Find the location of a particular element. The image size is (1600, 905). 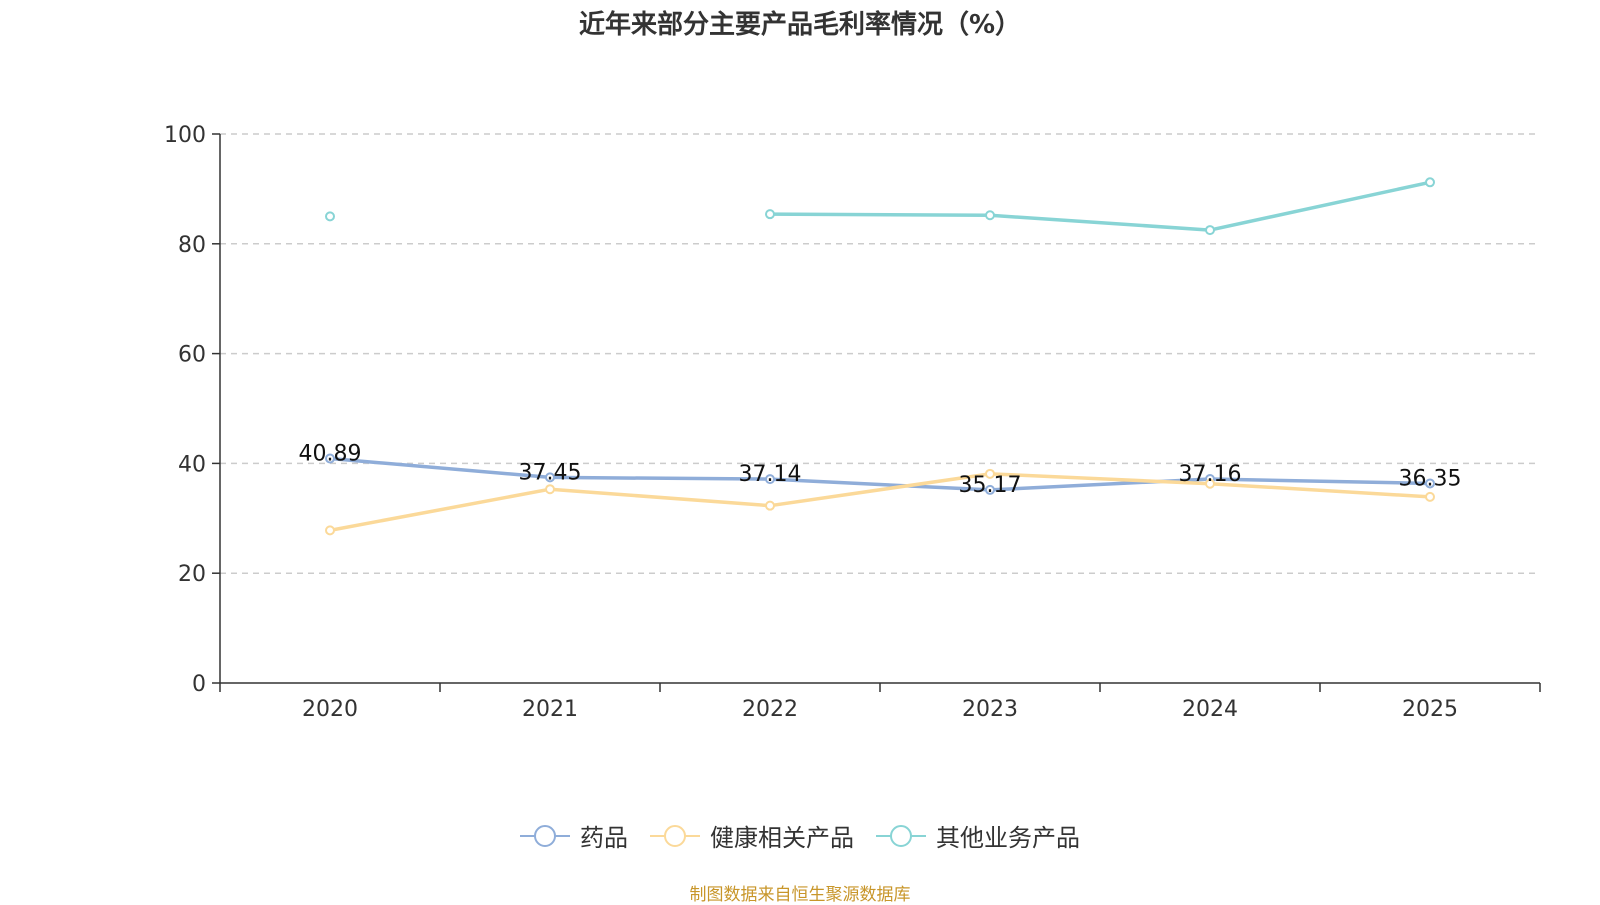

legend-item-健康相关产品: 健康相关产品 is located at coordinates (752, 835).